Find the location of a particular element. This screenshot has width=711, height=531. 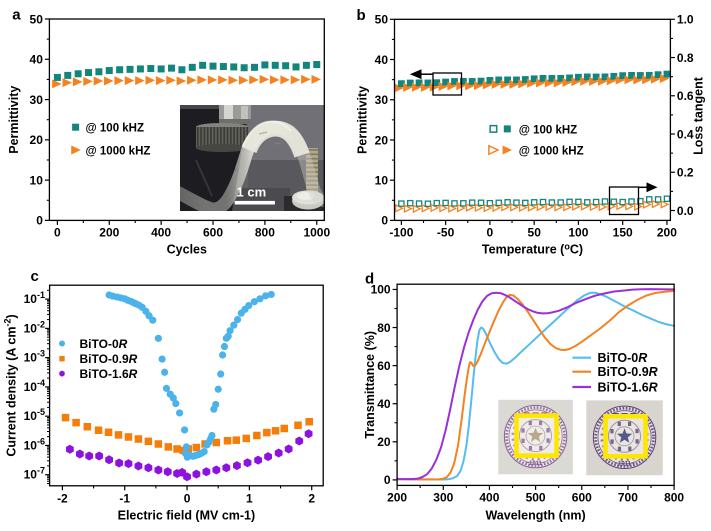

svg-text: 1.0 is located at coordinates (685, 20).